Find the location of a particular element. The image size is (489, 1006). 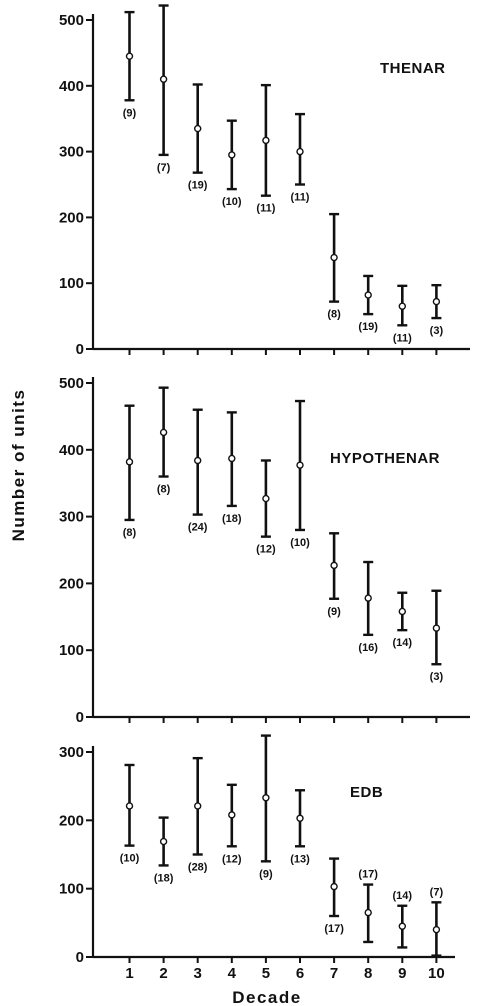

y-axis-title: Number of units is located at coordinates (18, 465).